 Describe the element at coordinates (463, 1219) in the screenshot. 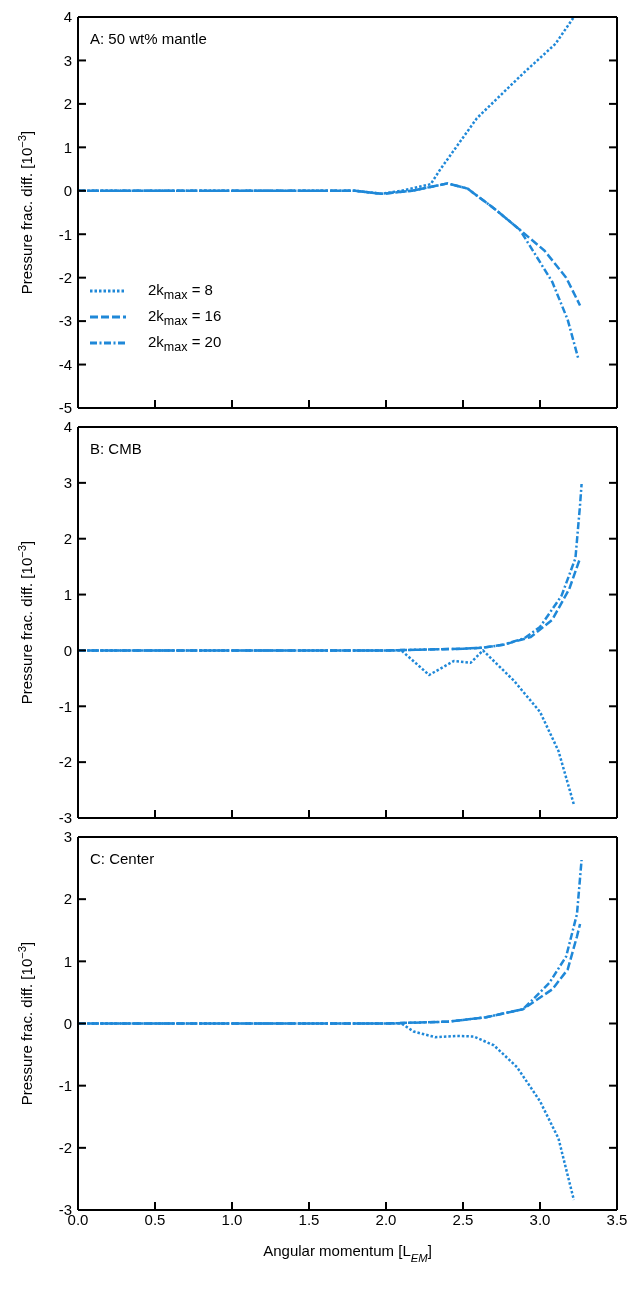

I see `x-tick-label: 2.5` at that location.